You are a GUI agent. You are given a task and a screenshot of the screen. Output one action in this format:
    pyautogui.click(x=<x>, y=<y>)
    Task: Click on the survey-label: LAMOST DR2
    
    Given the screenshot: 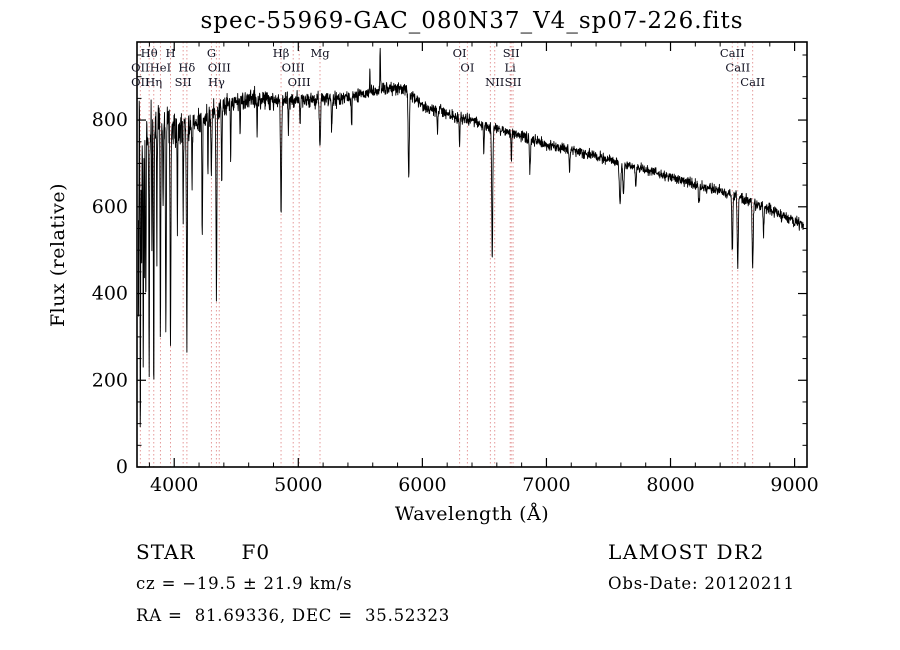 What is the action you would take?
    pyautogui.click(x=686, y=552)
    